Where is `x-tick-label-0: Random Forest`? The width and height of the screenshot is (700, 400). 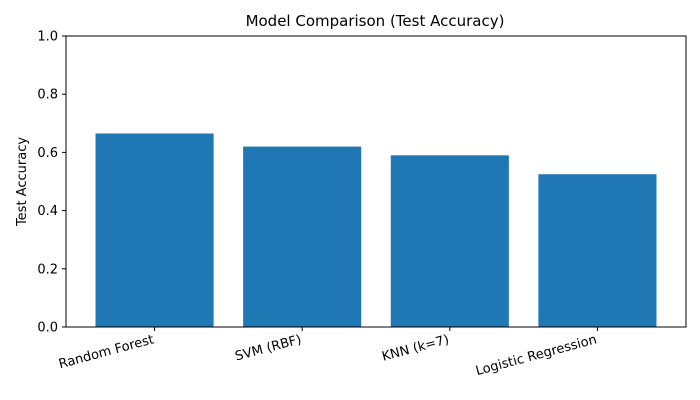 x-tick-label-0: Random Forest is located at coordinates (106, 352).